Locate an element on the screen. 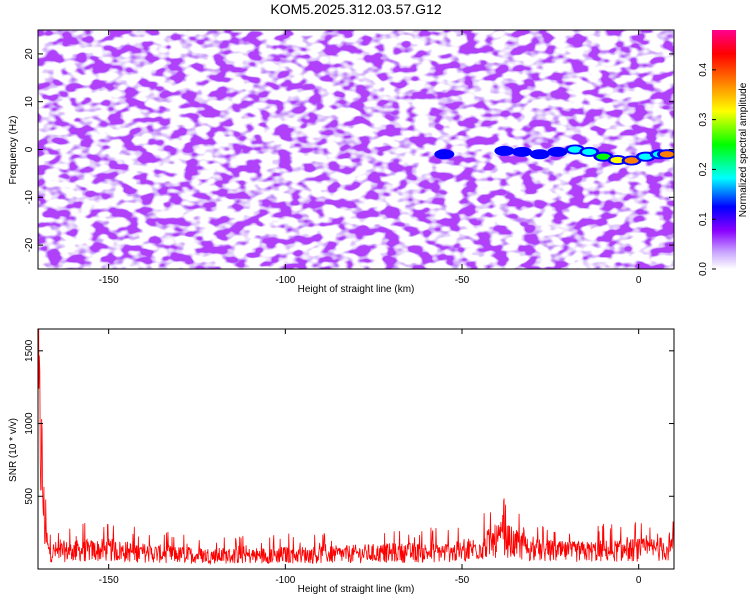  colorbar-tick-label: 0.3 is located at coordinates (703, 119).